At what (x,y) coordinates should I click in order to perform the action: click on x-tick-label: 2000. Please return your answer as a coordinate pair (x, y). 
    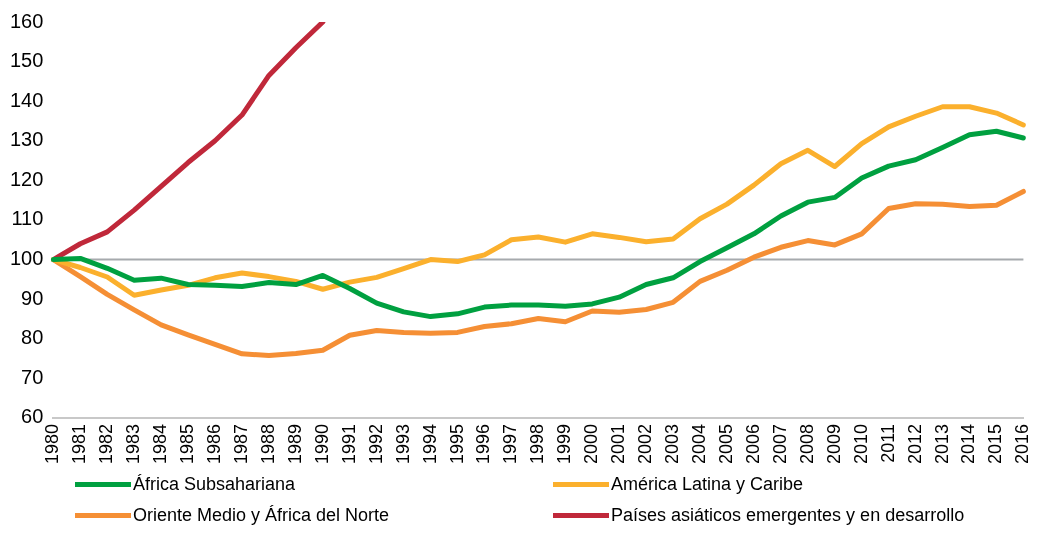
    Looking at the image, I should click on (591, 443).